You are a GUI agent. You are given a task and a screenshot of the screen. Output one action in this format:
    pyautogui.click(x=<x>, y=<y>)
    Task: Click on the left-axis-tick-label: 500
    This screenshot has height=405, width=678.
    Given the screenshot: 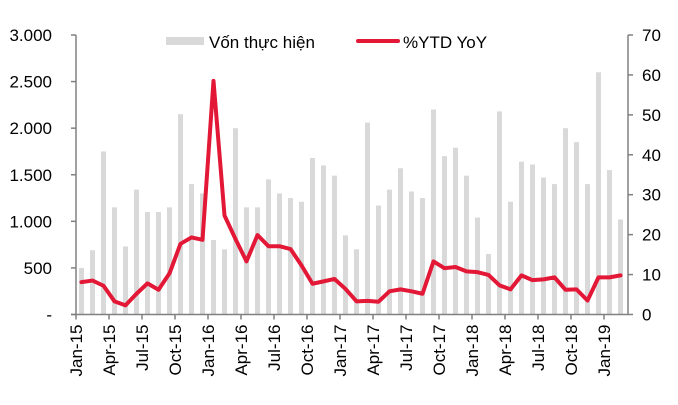 What is the action you would take?
    pyautogui.click(x=38, y=268)
    